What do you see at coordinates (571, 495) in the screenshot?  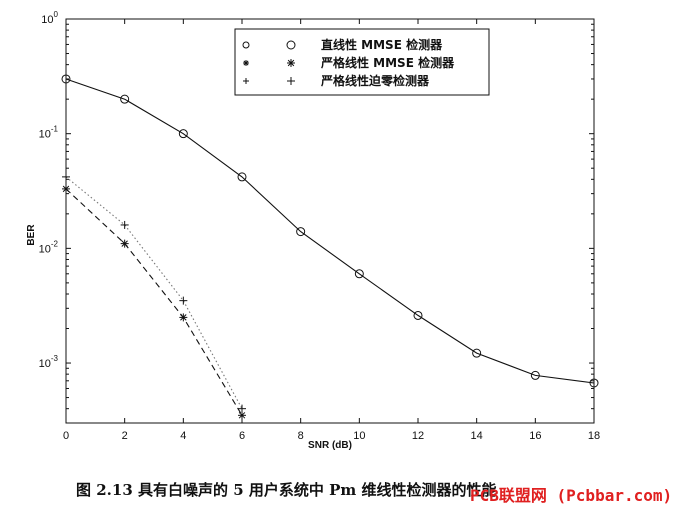 I see `watermark-text: PCB联盟网 (Pcbbar.com)` at bounding box center [571, 495].